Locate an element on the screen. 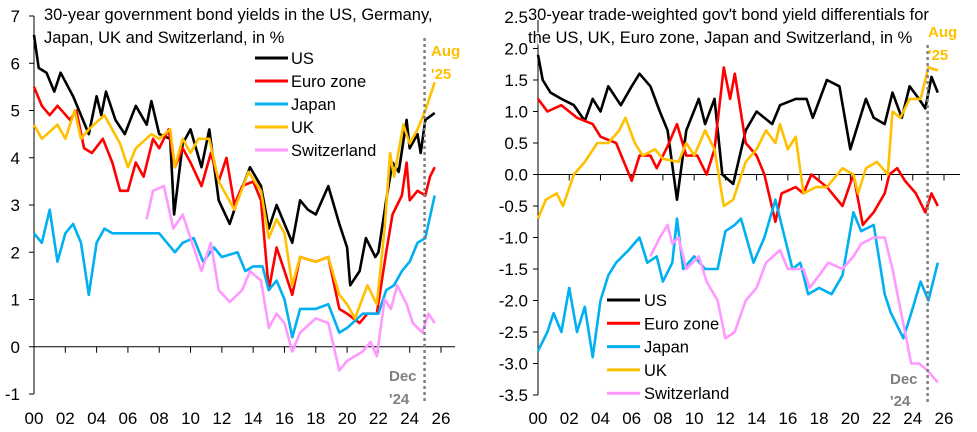 The image size is (977, 432). y-tick-label: 0.5 is located at coordinates (516, 143).